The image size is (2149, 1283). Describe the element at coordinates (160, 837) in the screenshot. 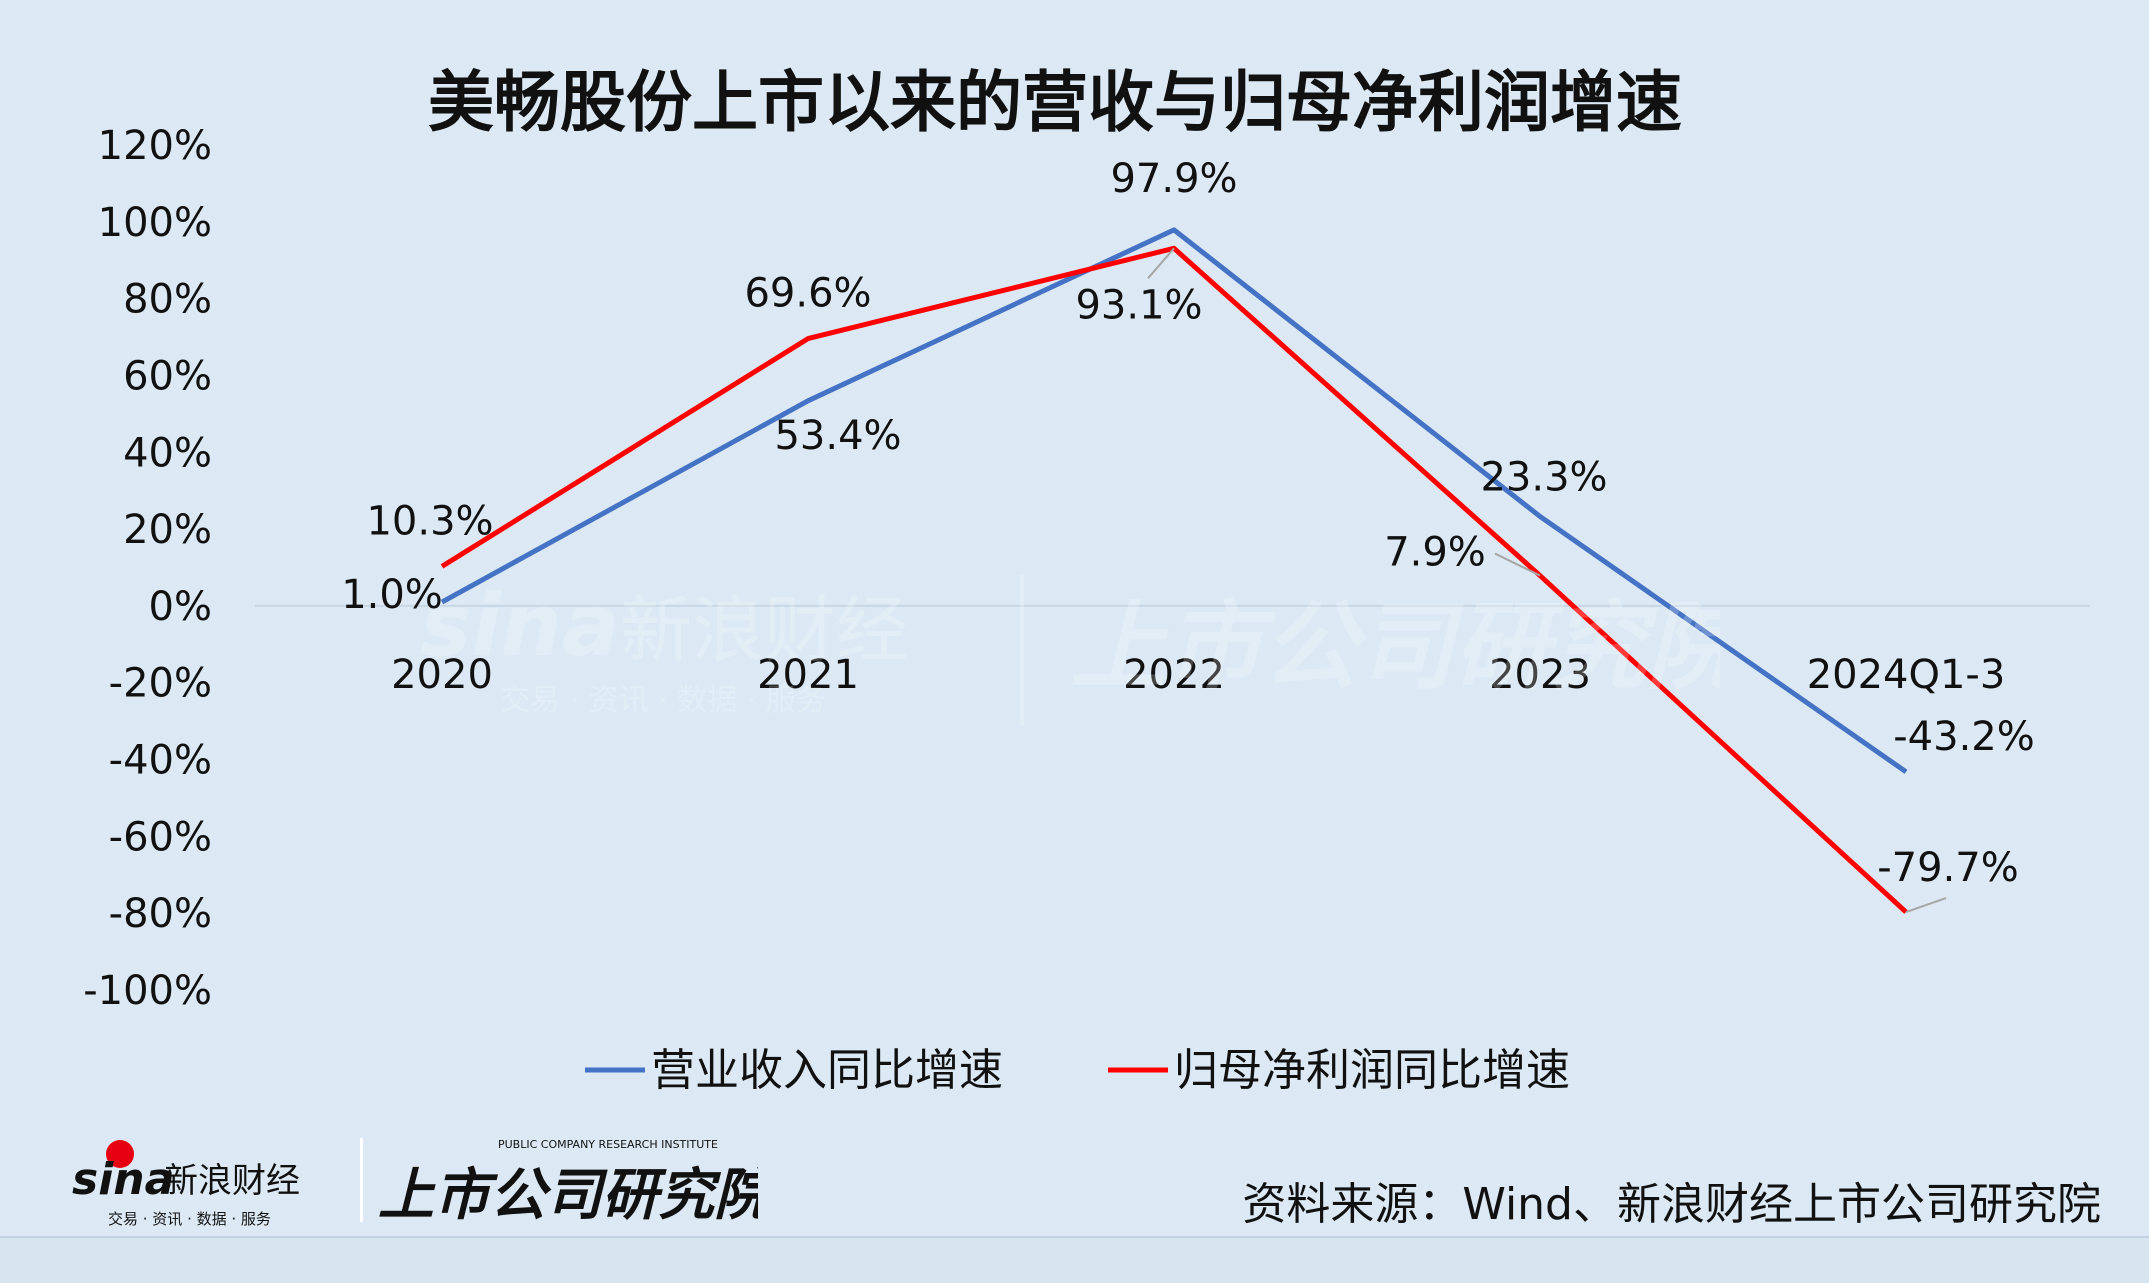

I see `y-tick-label: -60%` at that location.